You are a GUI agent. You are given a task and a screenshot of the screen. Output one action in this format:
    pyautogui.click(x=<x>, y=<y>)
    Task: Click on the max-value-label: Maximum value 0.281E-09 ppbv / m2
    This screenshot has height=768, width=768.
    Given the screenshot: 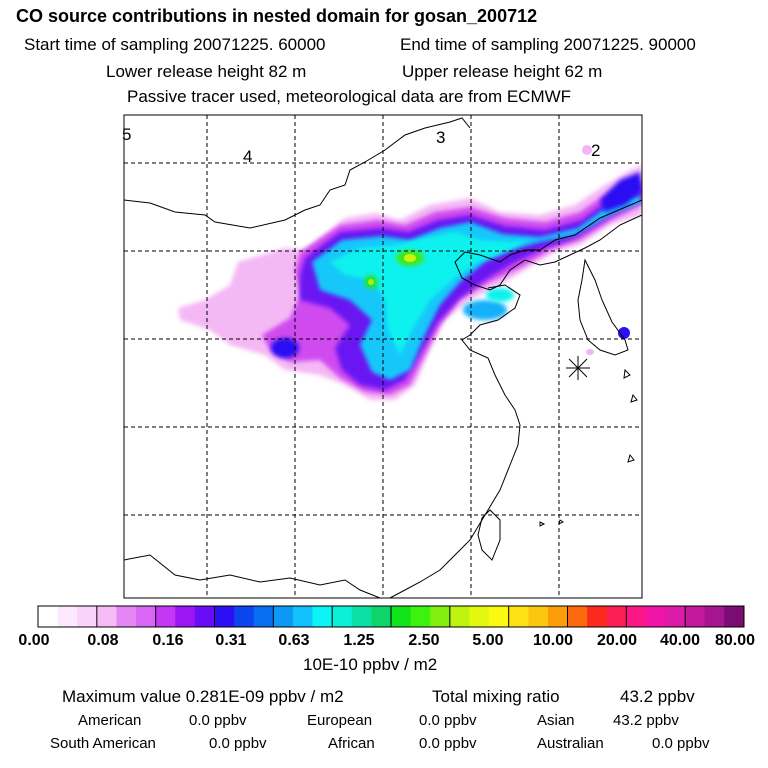 What is the action you would take?
    pyautogui.click(x=203, y=696)
    